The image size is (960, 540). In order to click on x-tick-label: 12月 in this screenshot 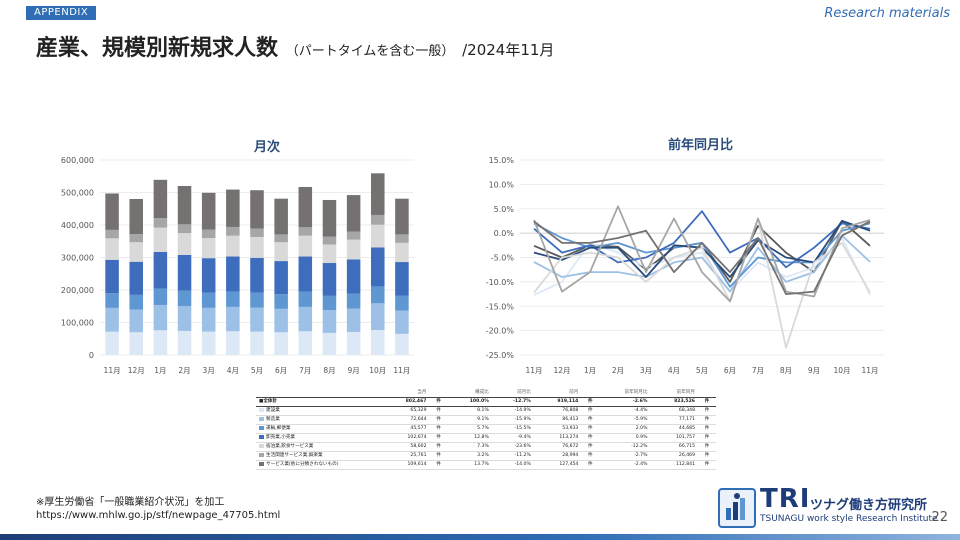, I will do `click(561, 370)`.